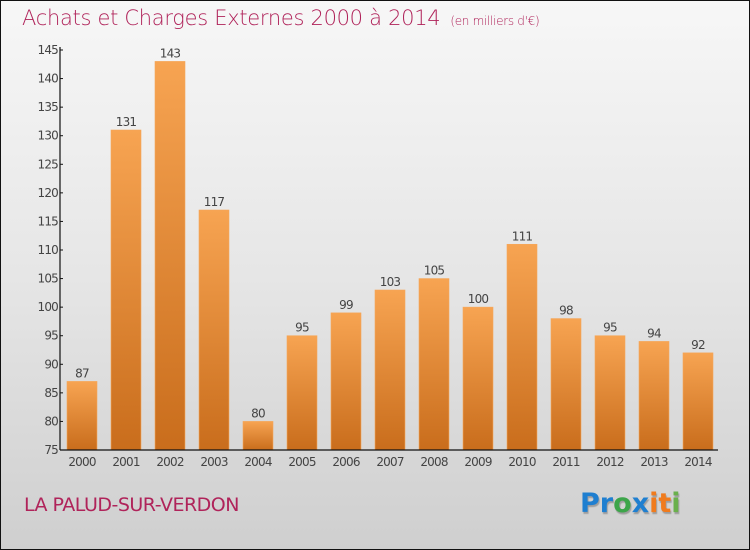  Describe the element at coordinates (698, 462) in the screenshot. I see `x-tick-2014: 2014` at that location.